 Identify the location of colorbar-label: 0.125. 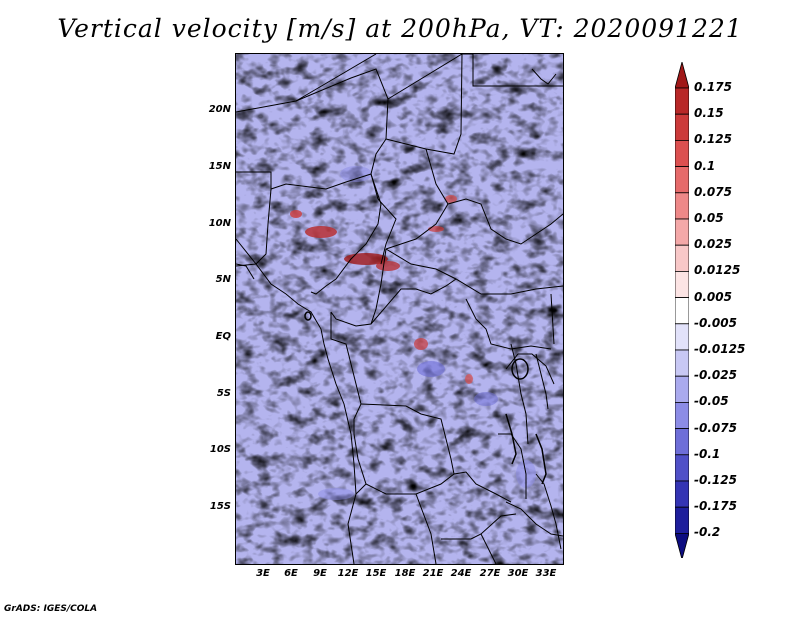
(713, 139).